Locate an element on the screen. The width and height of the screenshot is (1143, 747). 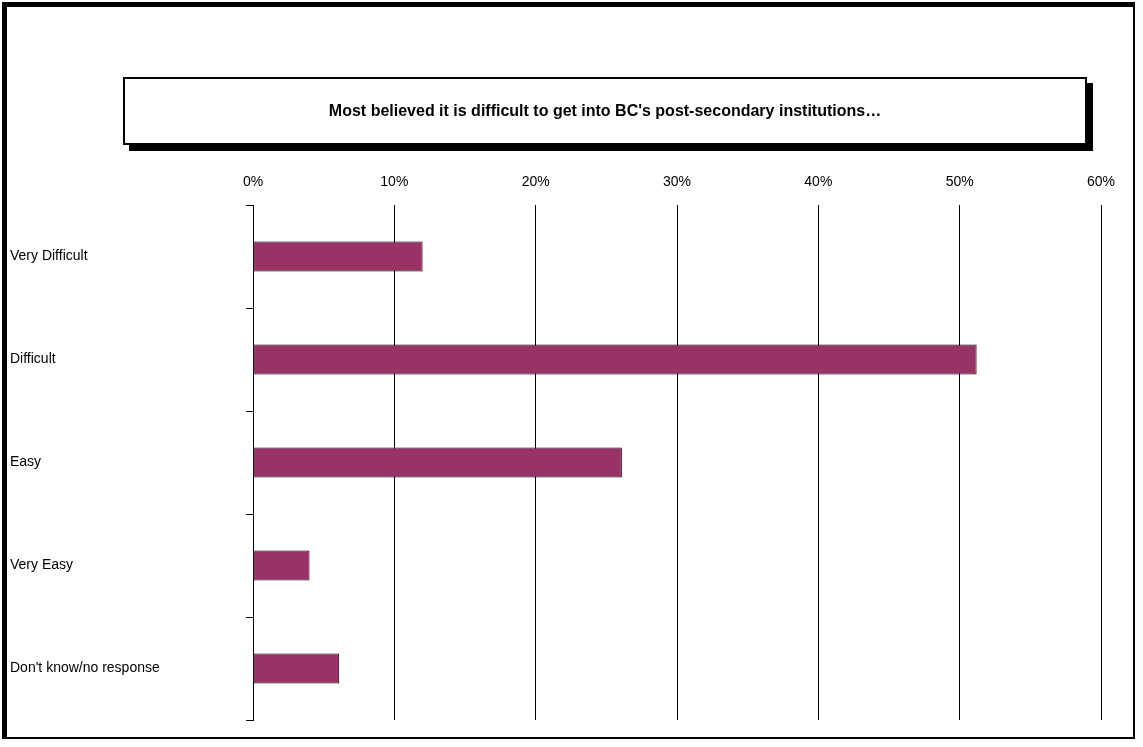
y-tick-label: Difficult is located at coordinates (33, 358).